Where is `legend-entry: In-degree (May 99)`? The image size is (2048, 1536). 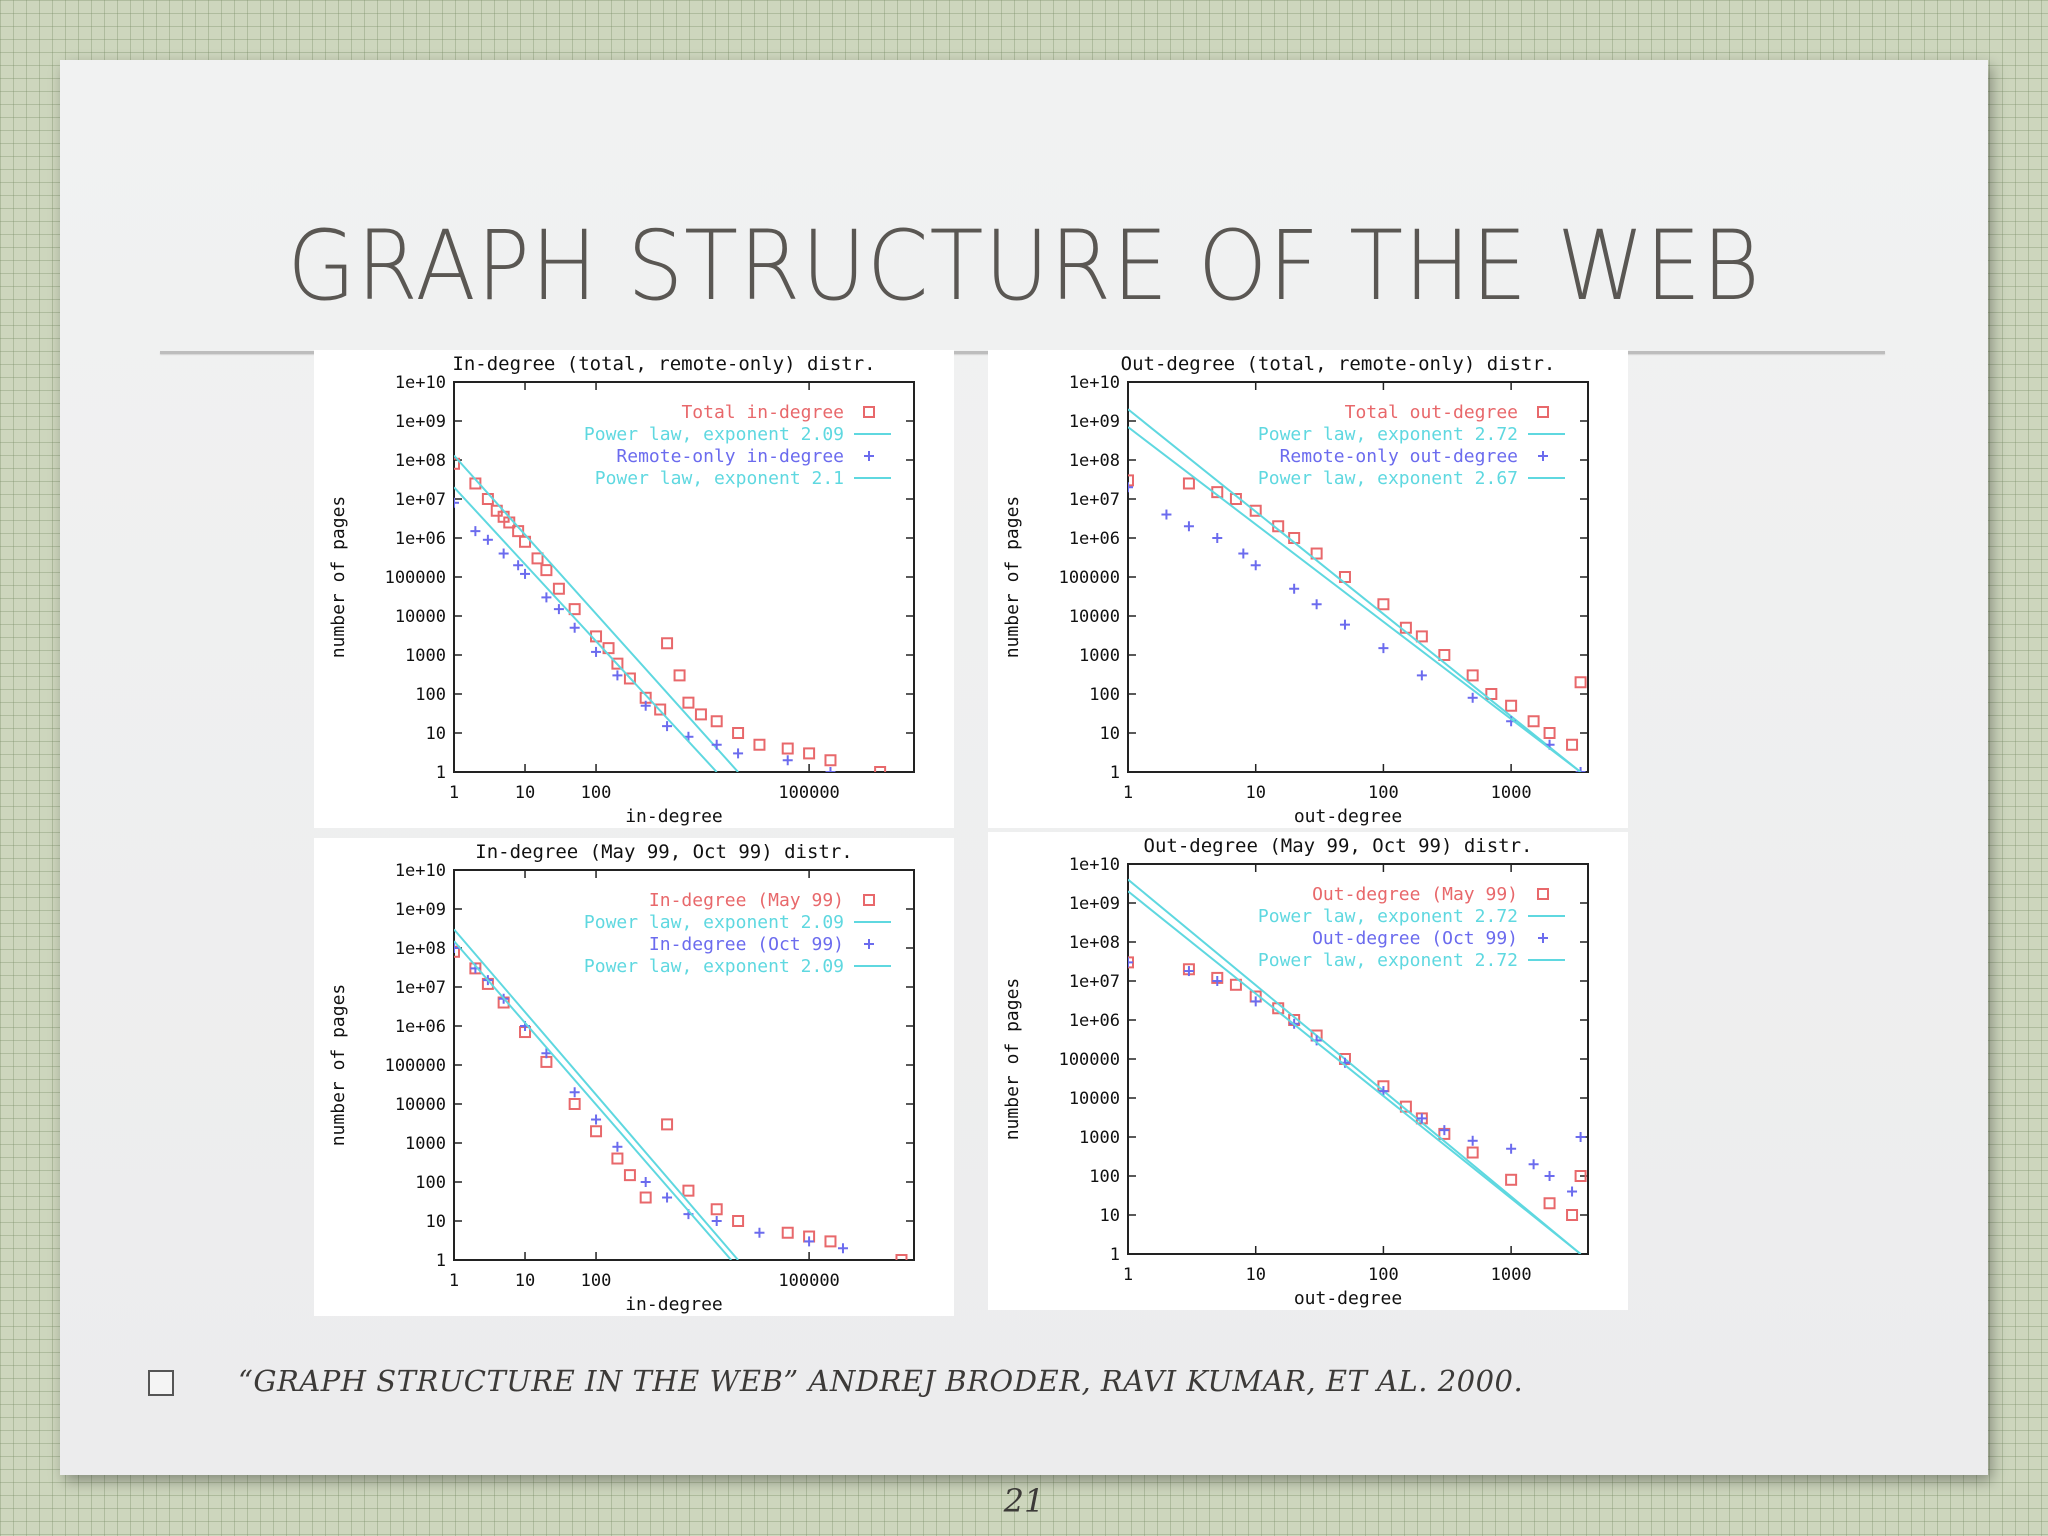 legend-entry: In-degree (May 99) is located at coordinates (762, 900).